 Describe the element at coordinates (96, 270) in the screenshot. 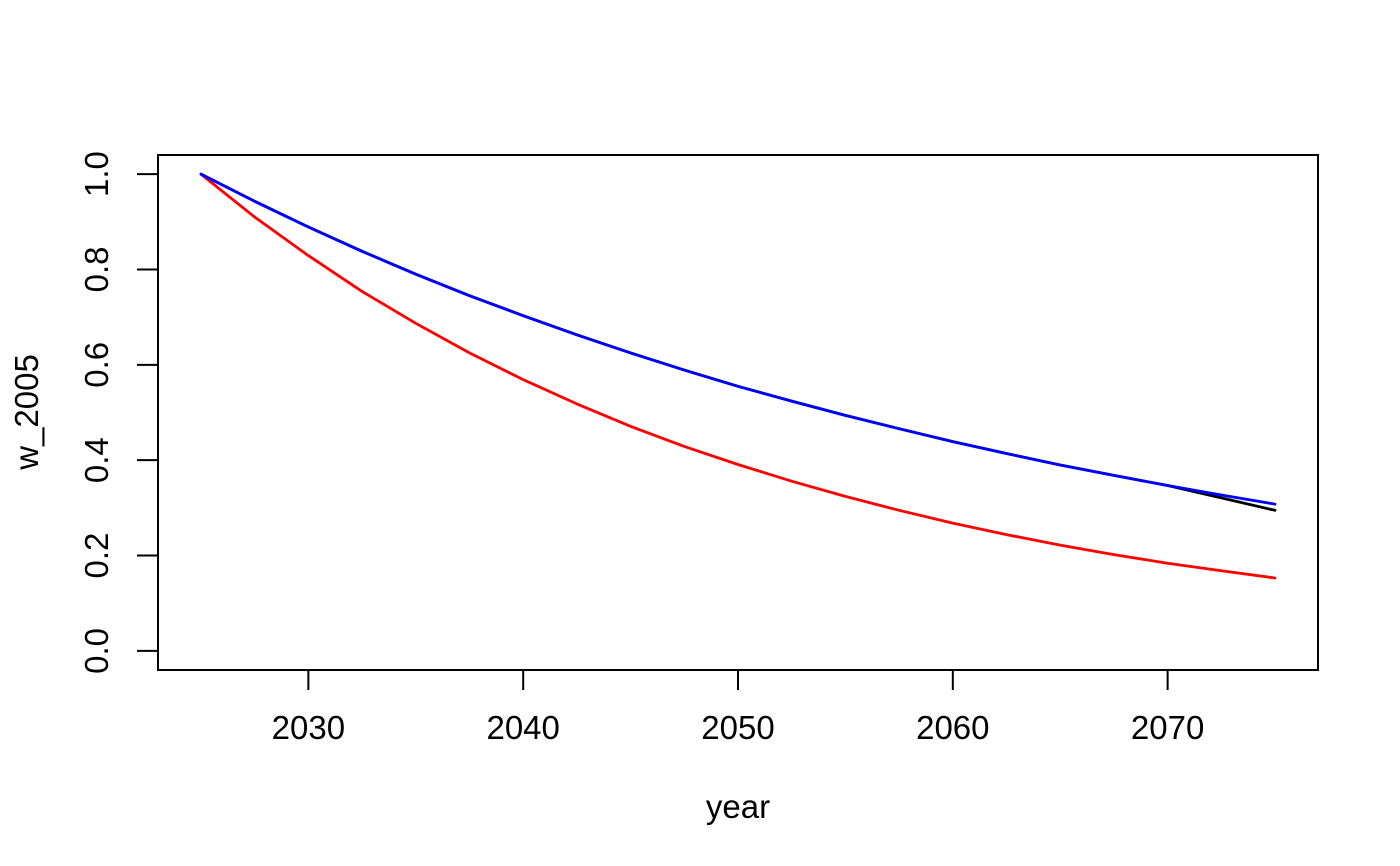

I see `y-tick-label: 0.8` at that location.